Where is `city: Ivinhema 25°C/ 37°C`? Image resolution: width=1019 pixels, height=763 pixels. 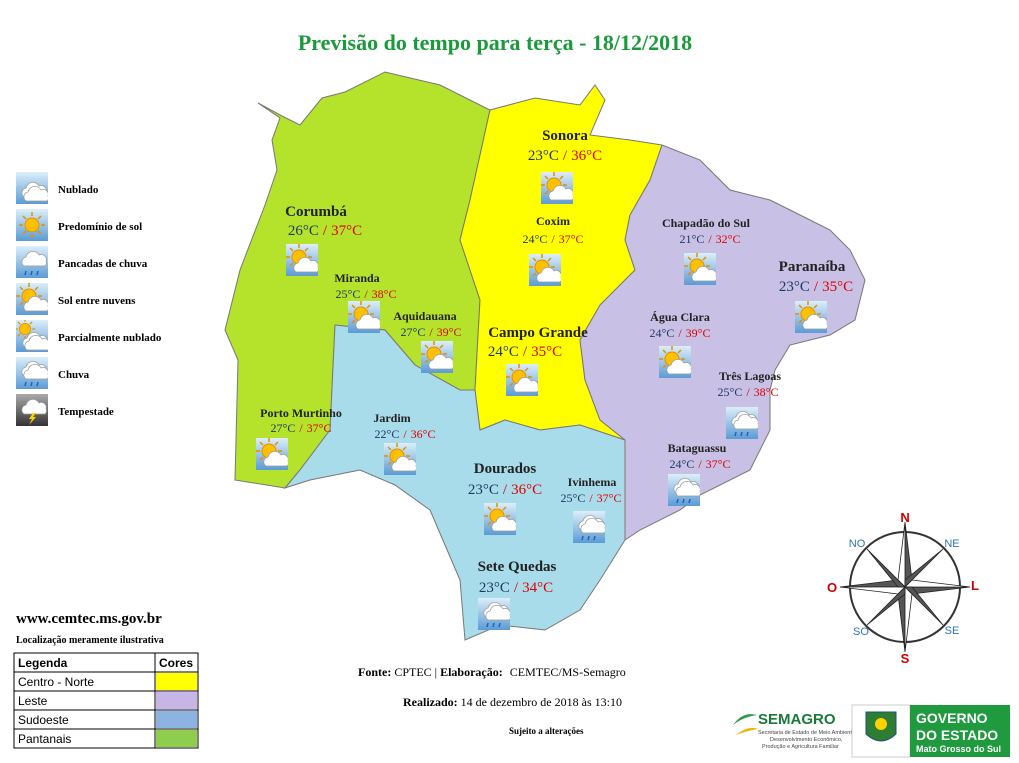
city: Ivinhema 25°C/ 37°C is located at coordinates (591, 509).